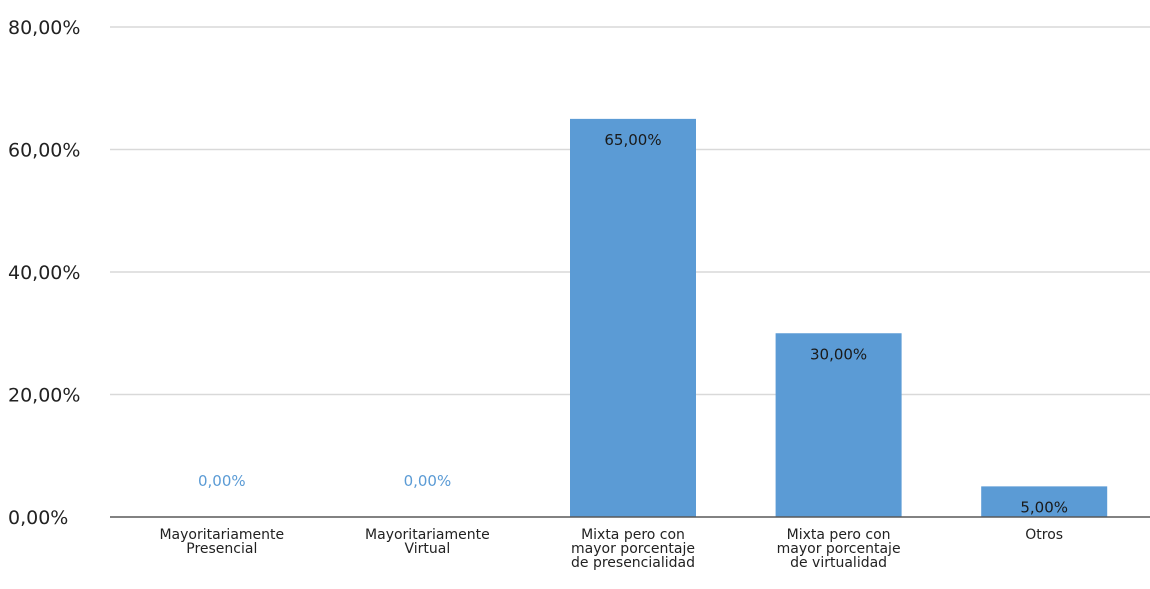 The width and height of the screenshot is (1150, 589). What do you see at coordinates (633, 563) in the screenshot?
I see `x-tick-label: de presencialidad` at bounding box center [633, 563].